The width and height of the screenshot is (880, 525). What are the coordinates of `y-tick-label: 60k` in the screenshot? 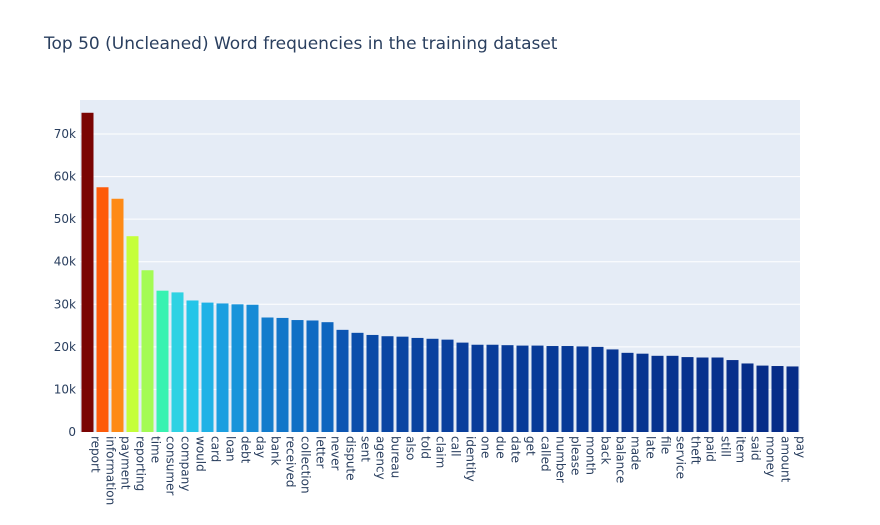 It's located at (65, 177).